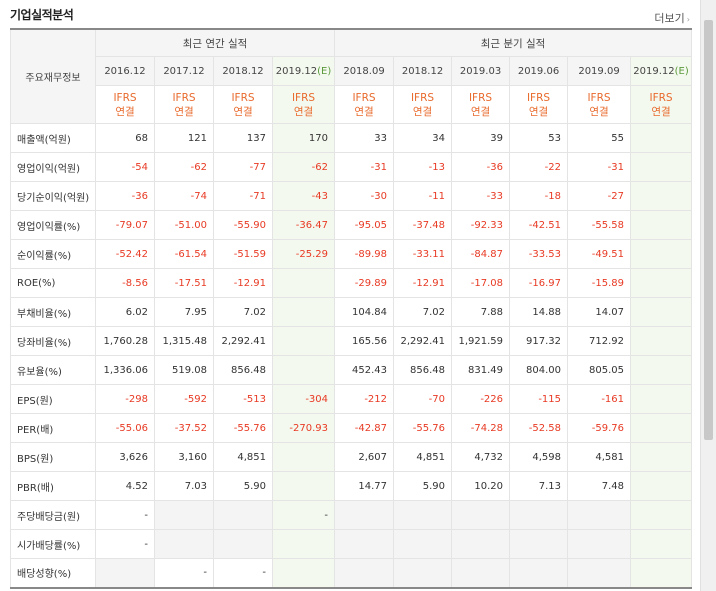 The height and width of the screenshot is (591, 716). What do you see at coordinates (324, 71) in the screenshot?
I see `estimate-marker: (E)` at bounding box center [324, 71].